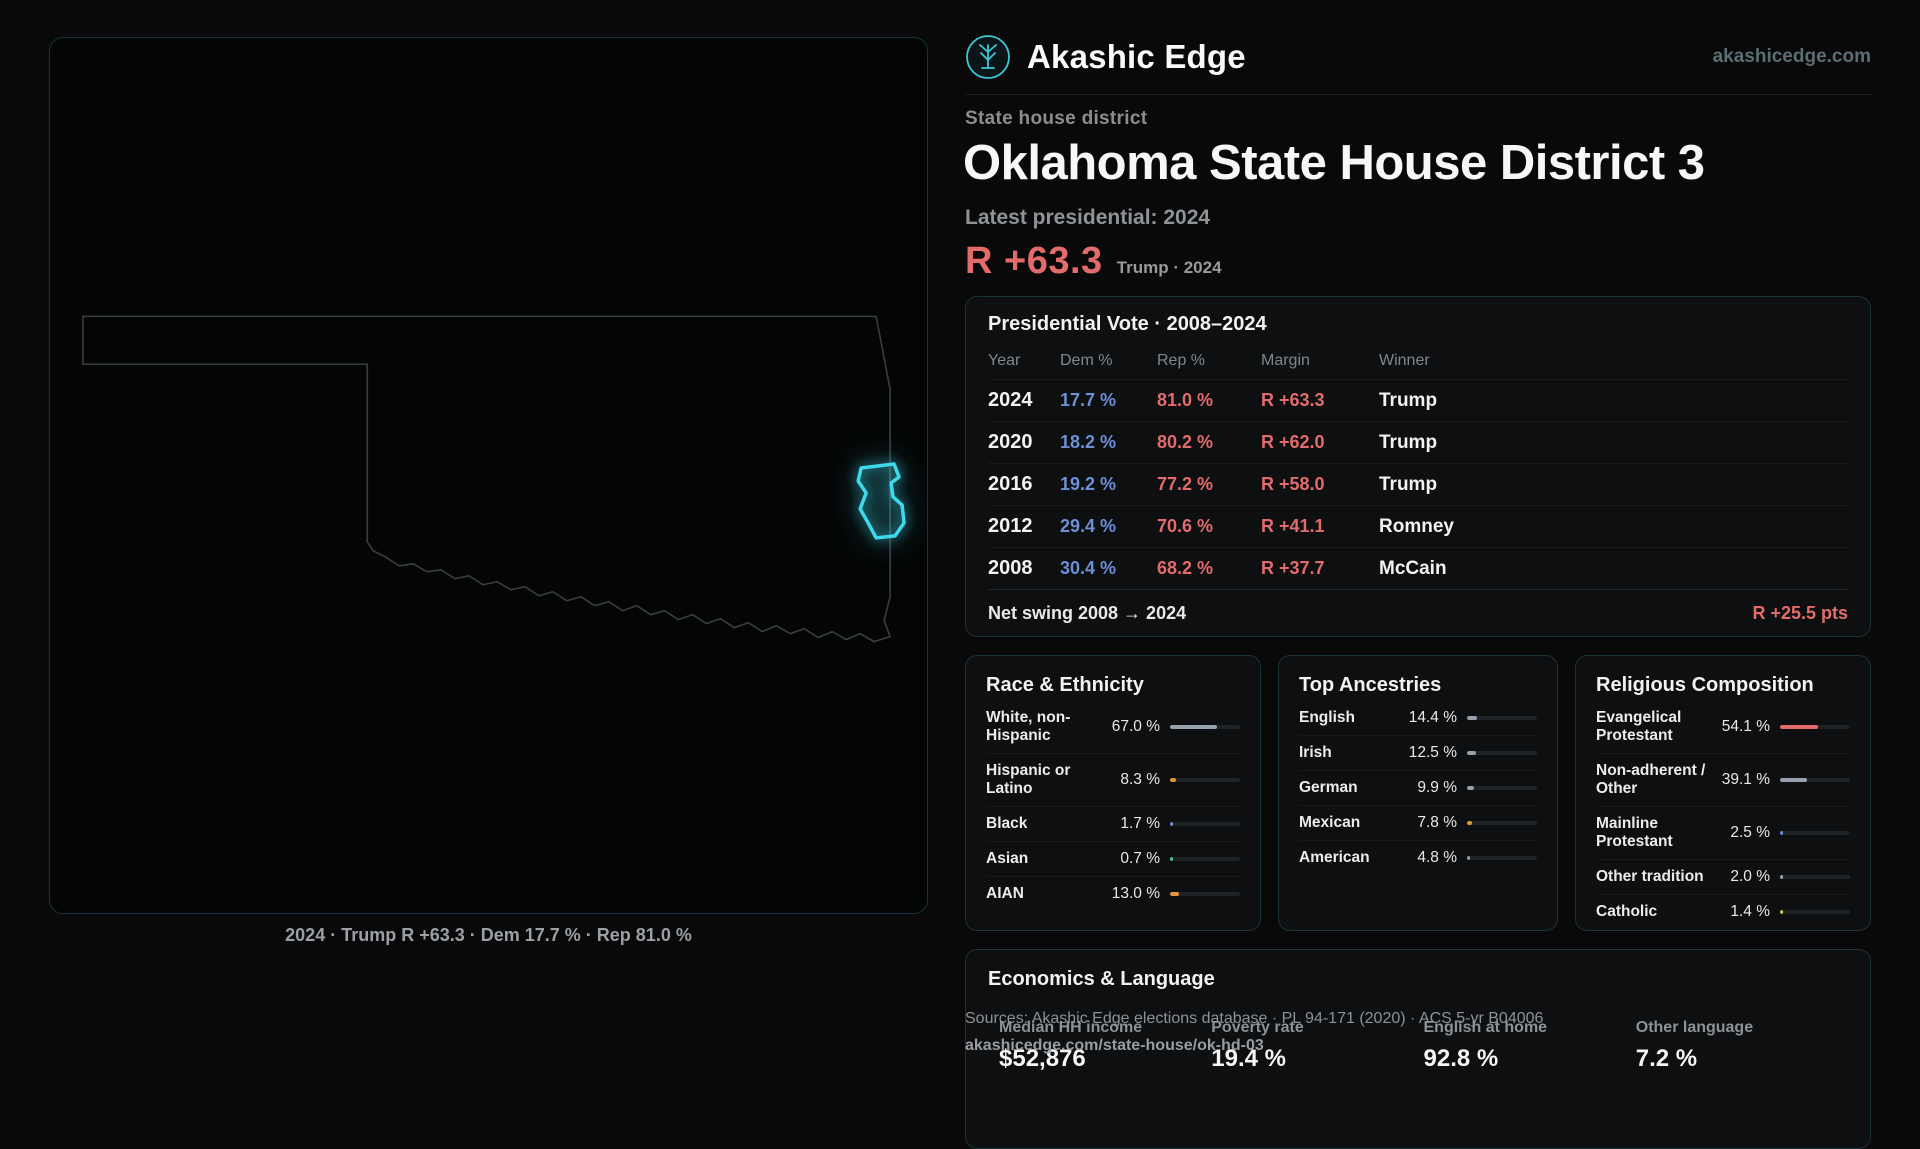 Image resolution: width=1920 pixels, height=1149 pixels. I want to click on district-3-shape, so click(881, 501).